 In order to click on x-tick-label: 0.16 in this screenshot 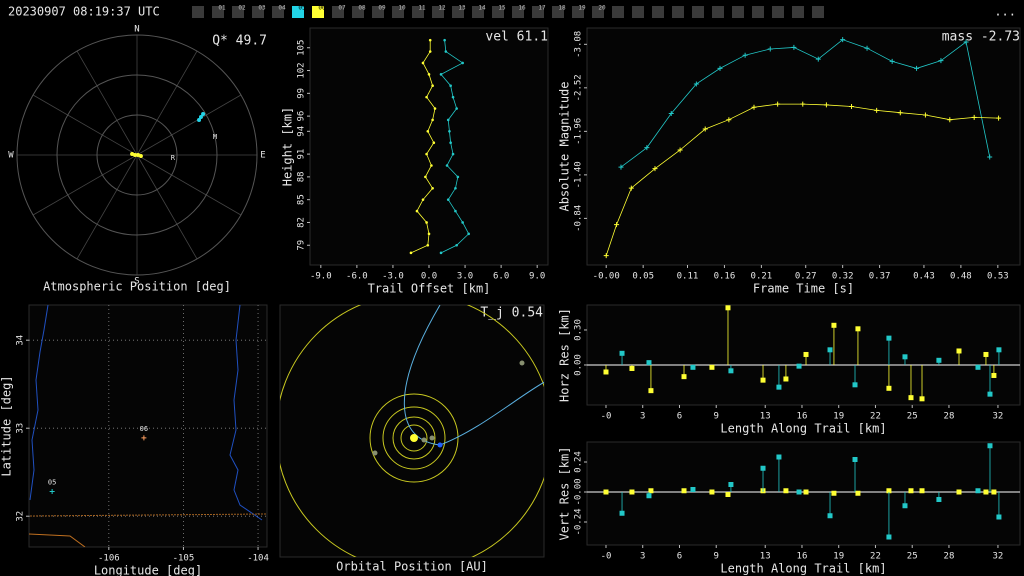, I will do `click(725, 277)`.